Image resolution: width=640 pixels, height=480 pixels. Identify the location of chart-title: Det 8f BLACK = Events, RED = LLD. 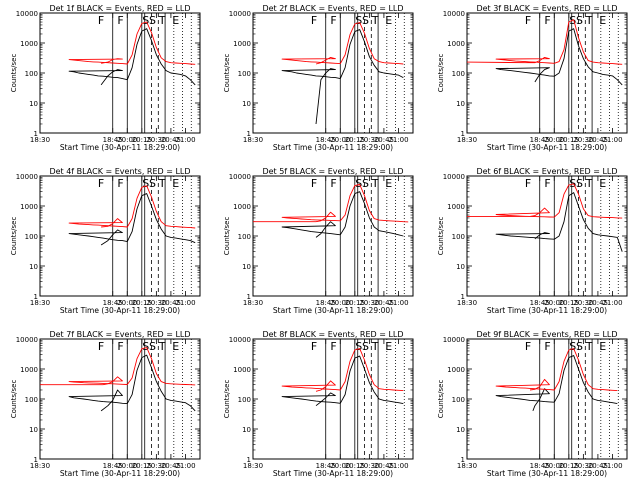
(332, 334).